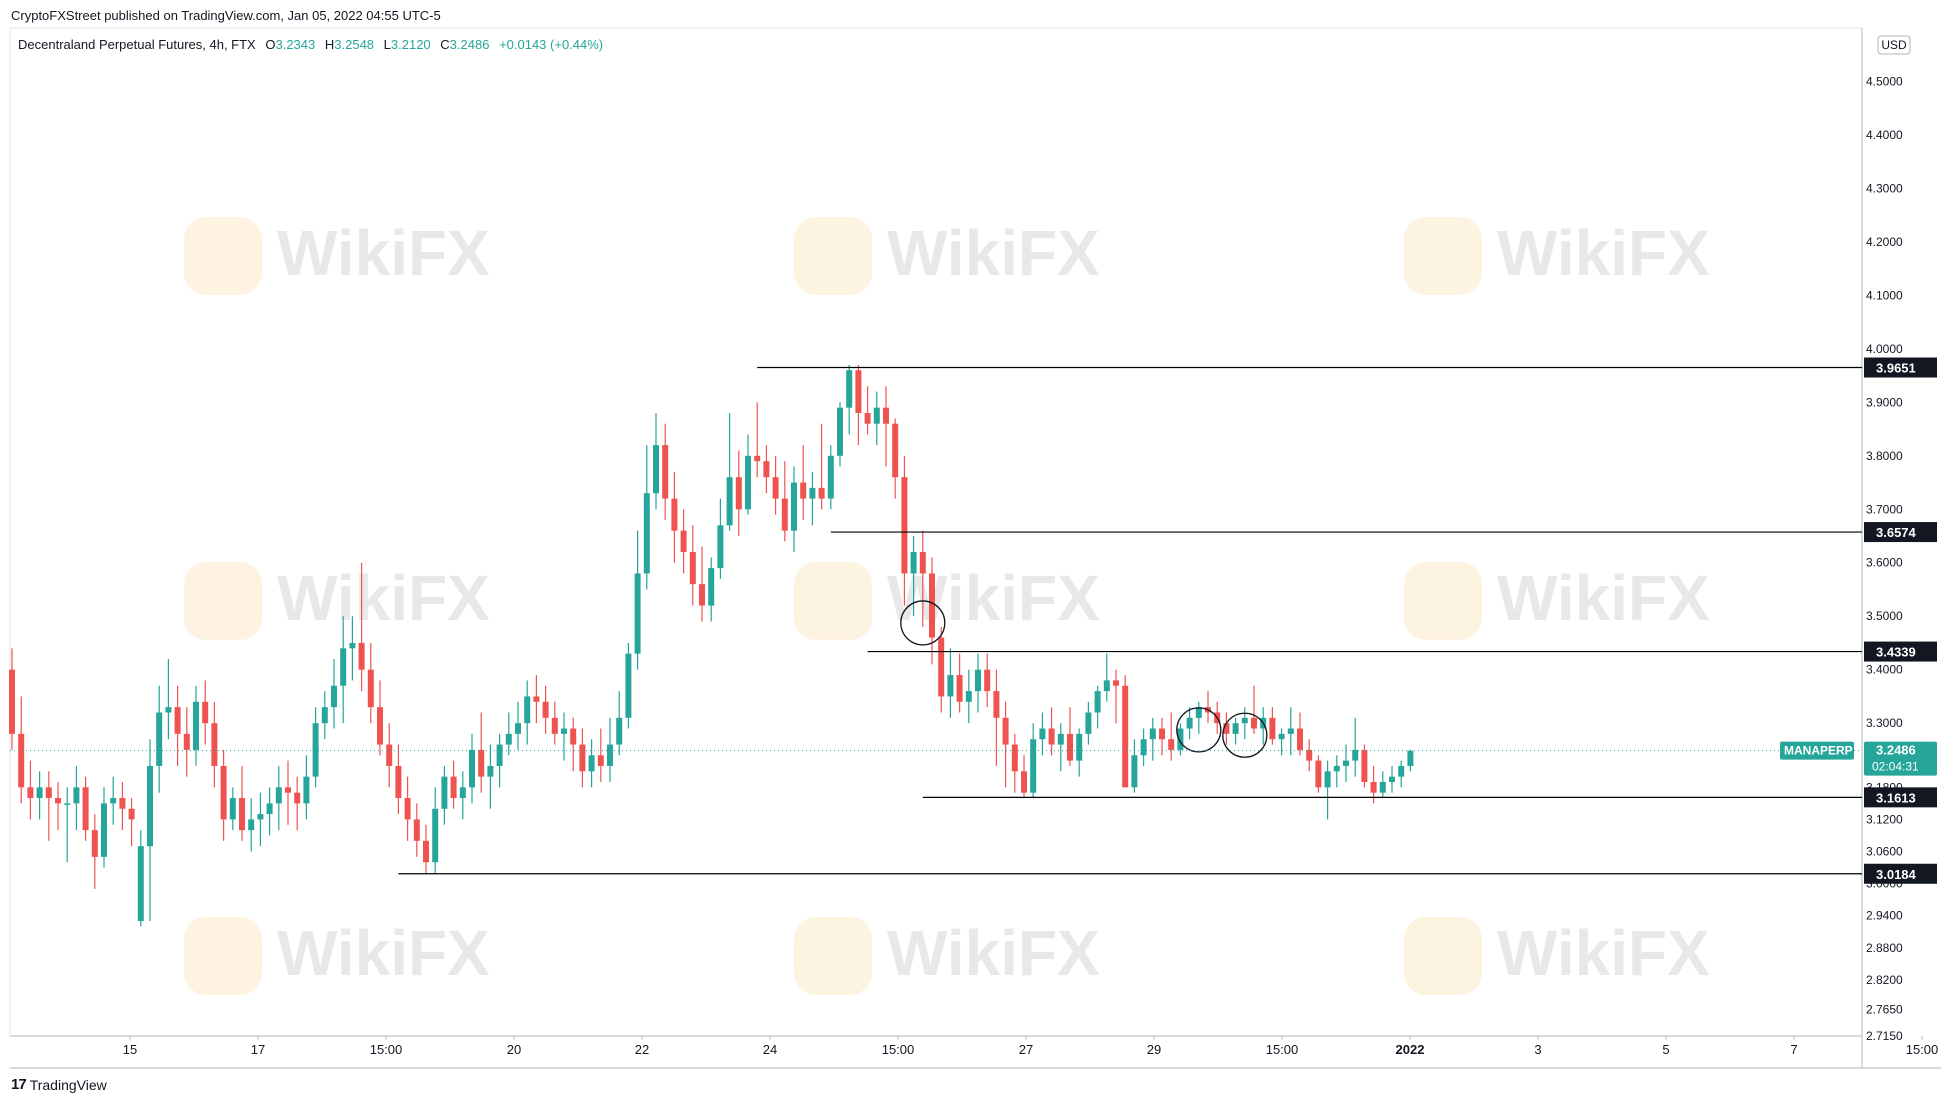  I want to click on open-label: O, so click(270, 44).